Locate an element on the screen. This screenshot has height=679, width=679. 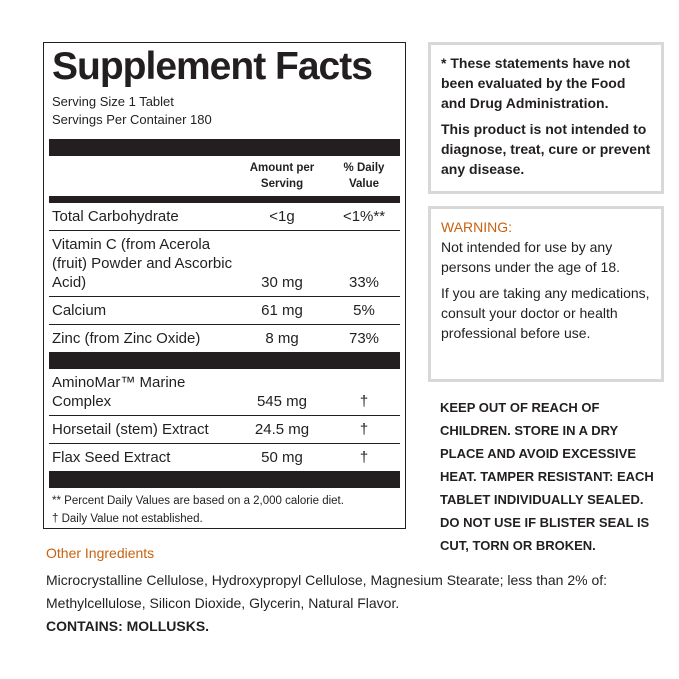
amount: 61 mg is located at coordinates (282, 310).